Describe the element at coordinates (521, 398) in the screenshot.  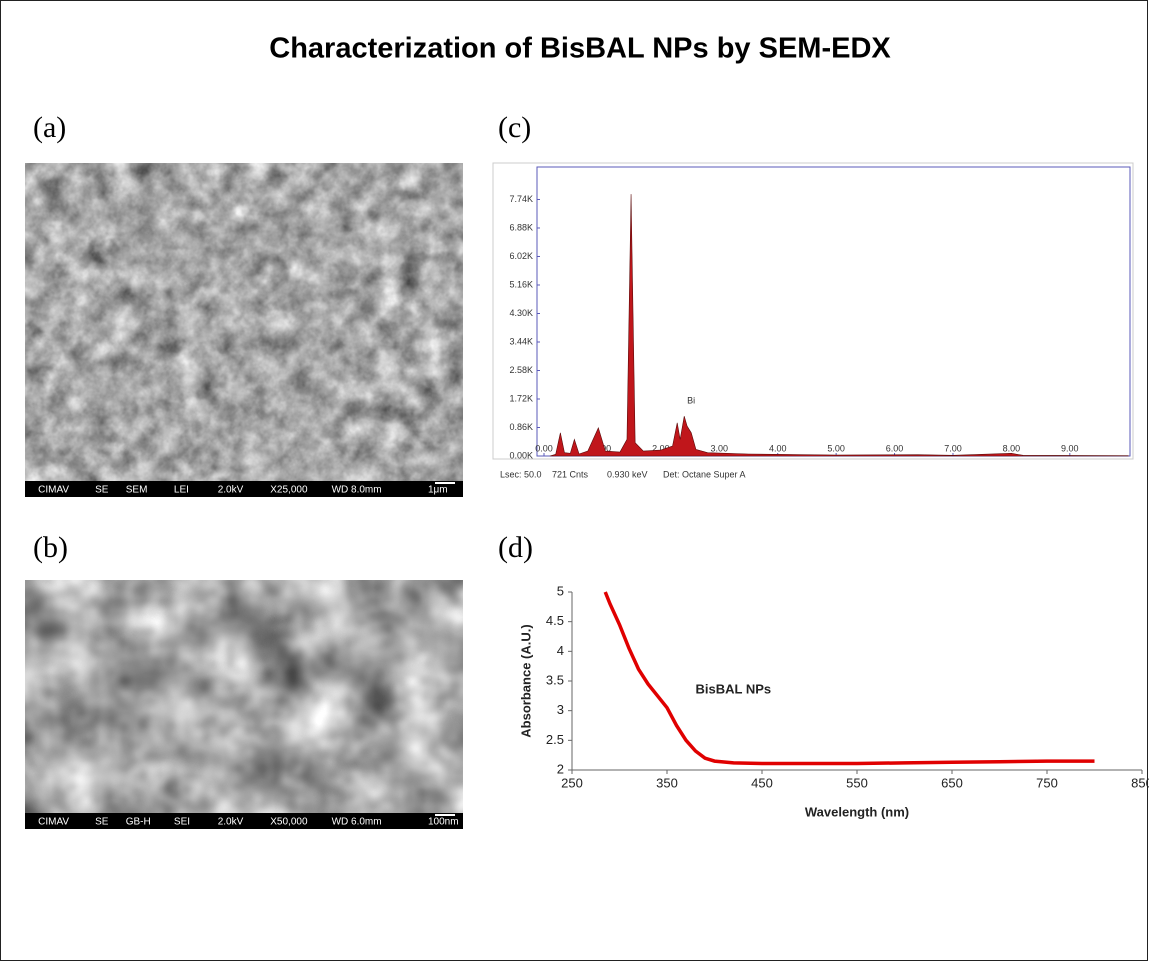
I see `y-tick-label: 1.72K` at that location.